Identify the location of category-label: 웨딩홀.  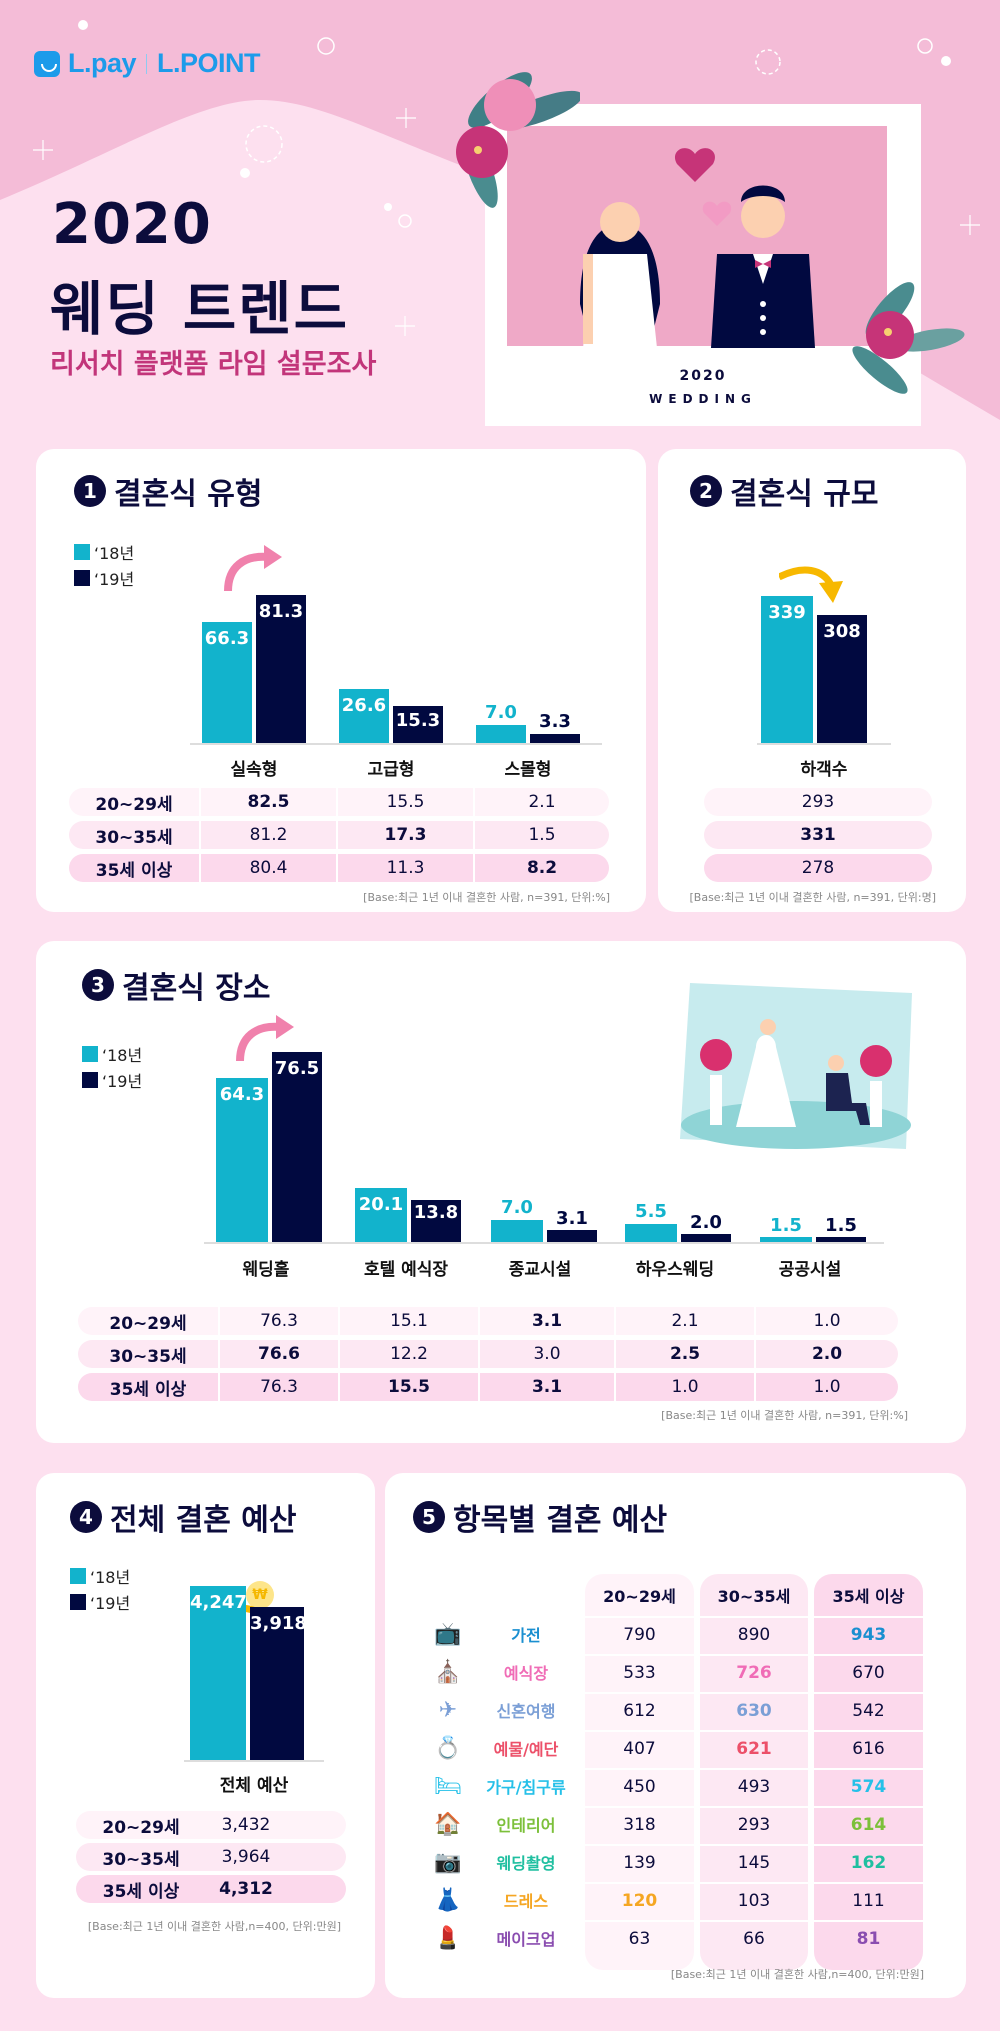
(266, 1270).